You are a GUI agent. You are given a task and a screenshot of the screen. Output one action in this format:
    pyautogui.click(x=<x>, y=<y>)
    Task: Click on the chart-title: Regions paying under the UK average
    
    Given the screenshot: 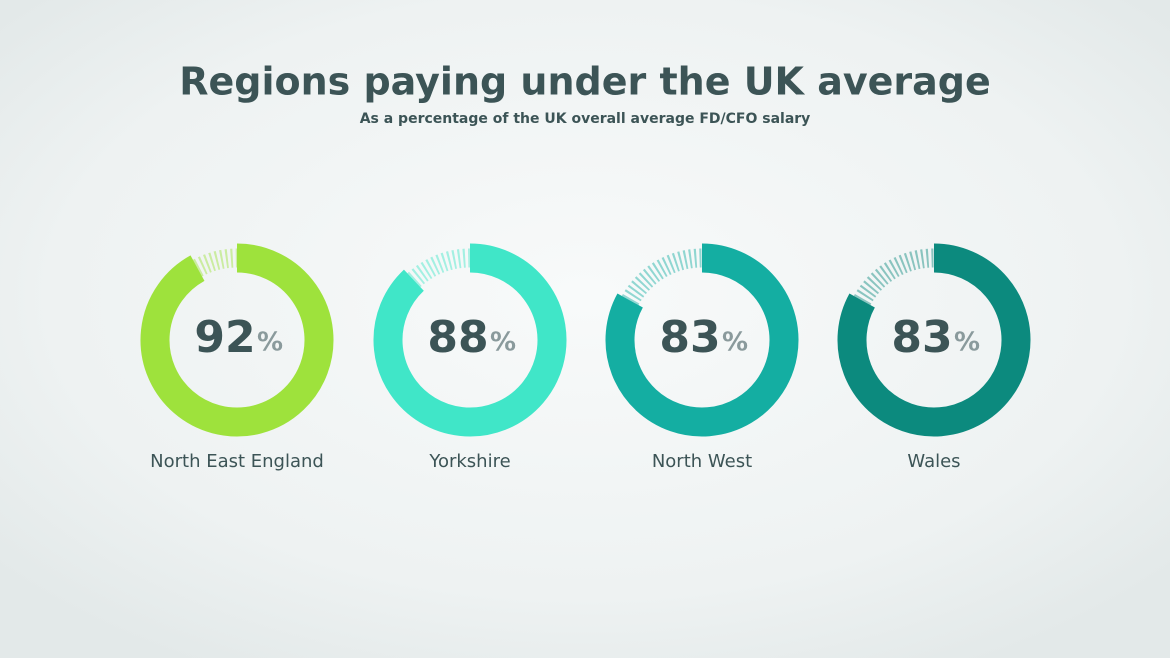 What is the action you would take?
    pyautogui.click(x=585, y=82)
    